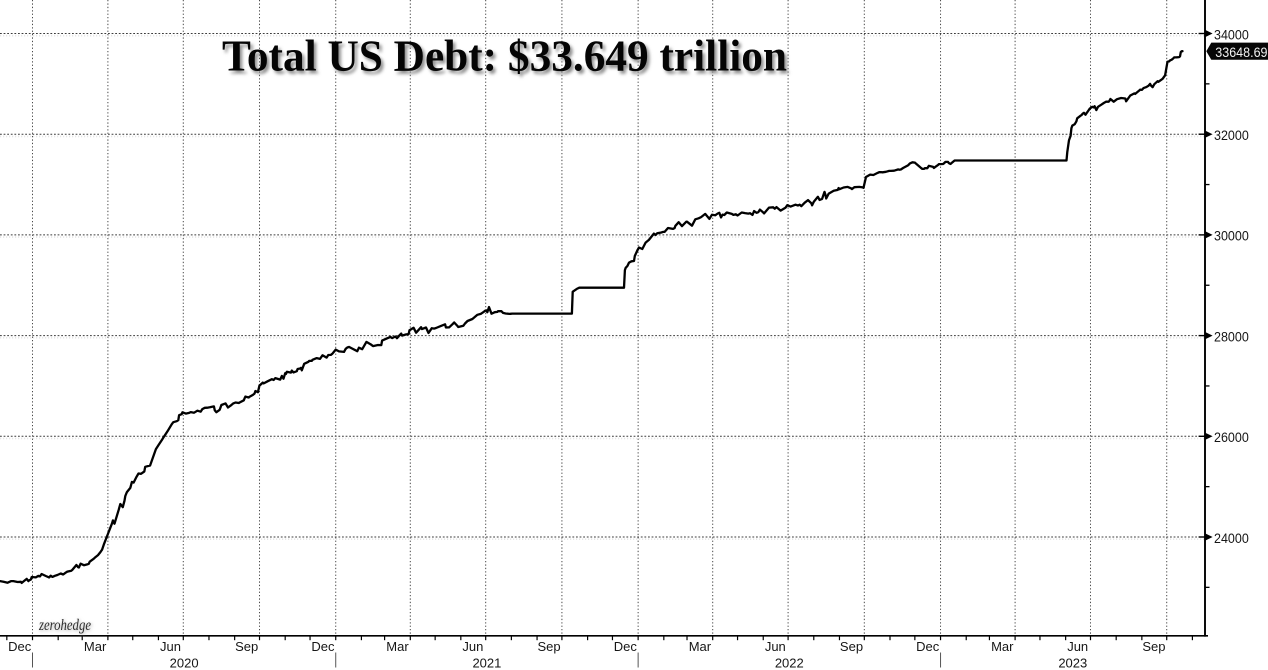  What do you see at coordinates (1231, 336) in the screenshot?
I see `svg-text: 28000` at bounding box center [1231, 336].